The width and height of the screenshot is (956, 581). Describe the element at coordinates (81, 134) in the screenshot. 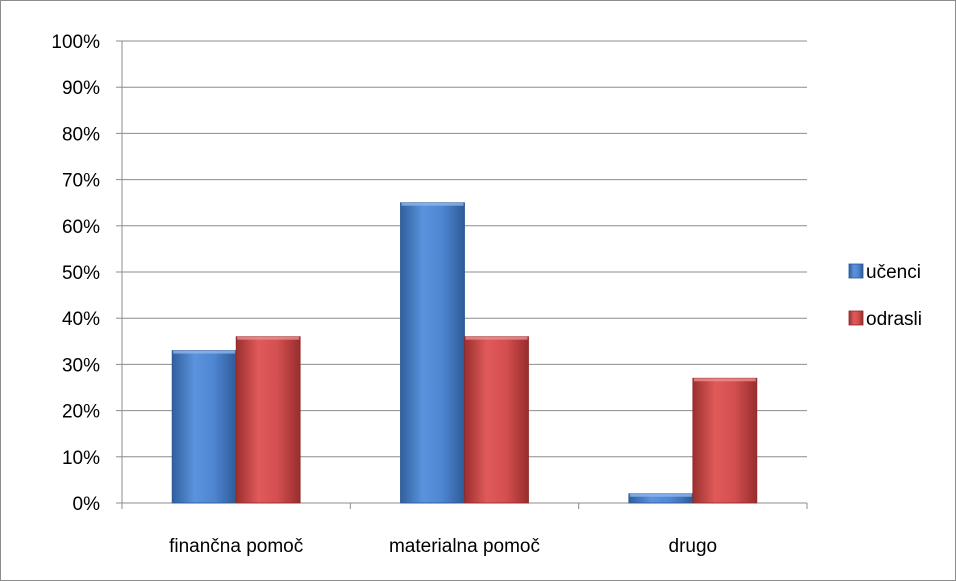

I see `y-tick-label: 80%` at that location.